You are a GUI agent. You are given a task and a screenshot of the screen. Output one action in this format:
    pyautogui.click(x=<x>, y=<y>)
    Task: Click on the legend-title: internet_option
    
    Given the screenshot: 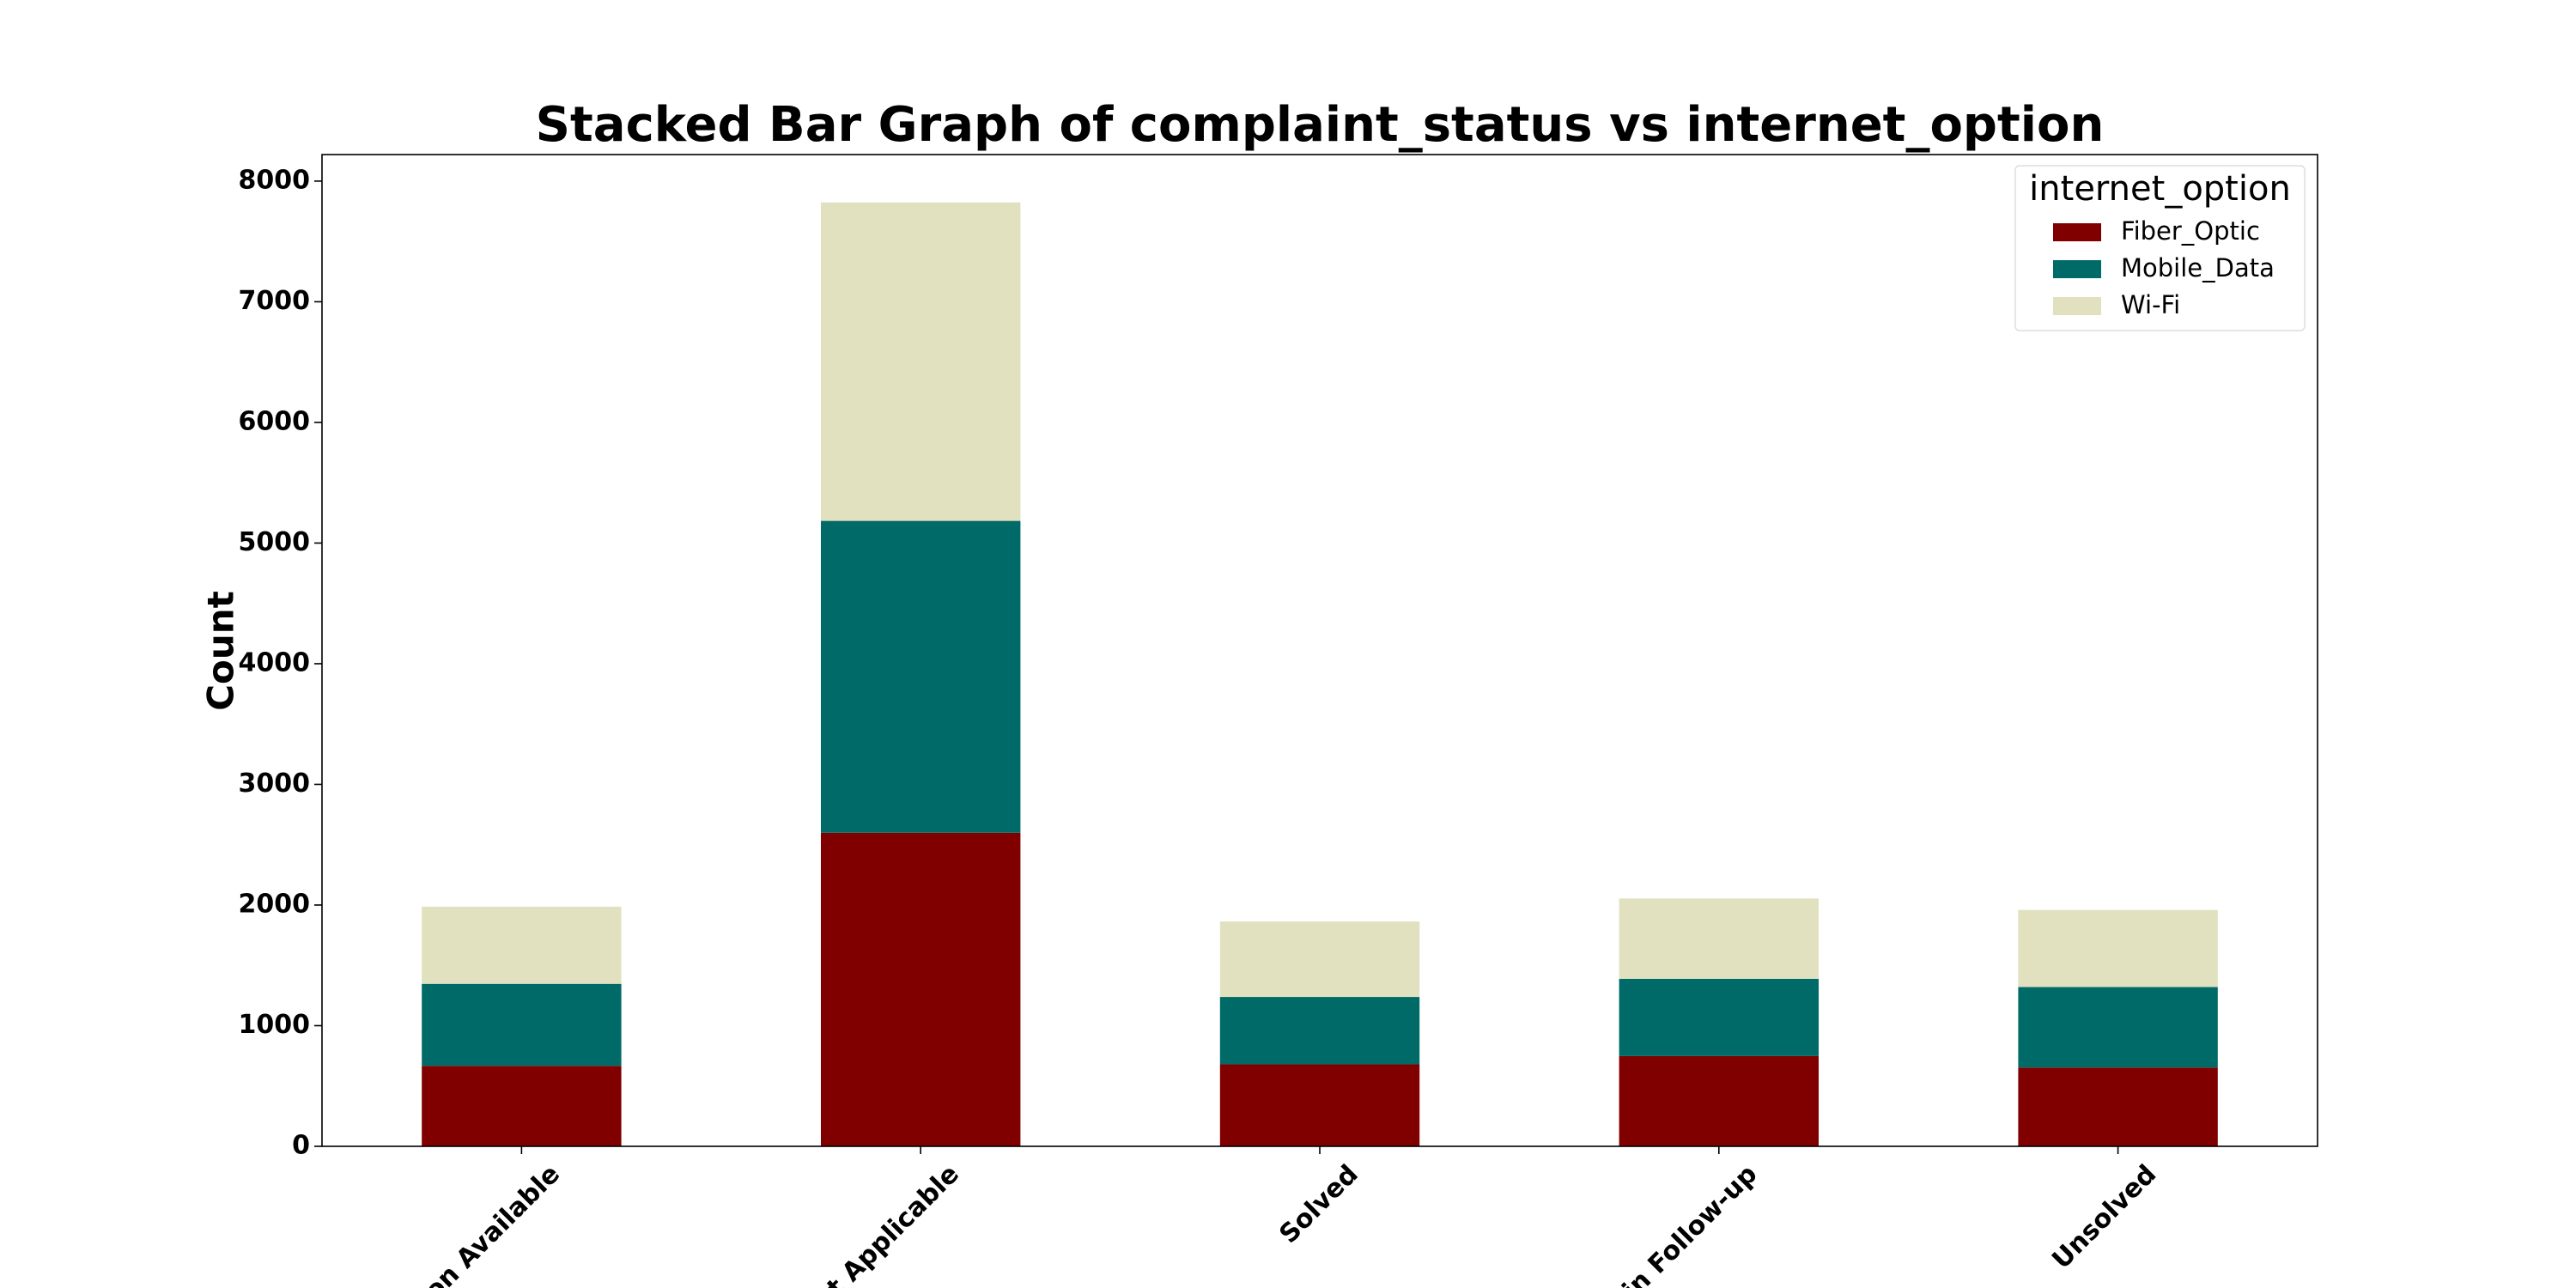 What is the action you would take?
    pyautogui.click(x=2160, y=189)
    